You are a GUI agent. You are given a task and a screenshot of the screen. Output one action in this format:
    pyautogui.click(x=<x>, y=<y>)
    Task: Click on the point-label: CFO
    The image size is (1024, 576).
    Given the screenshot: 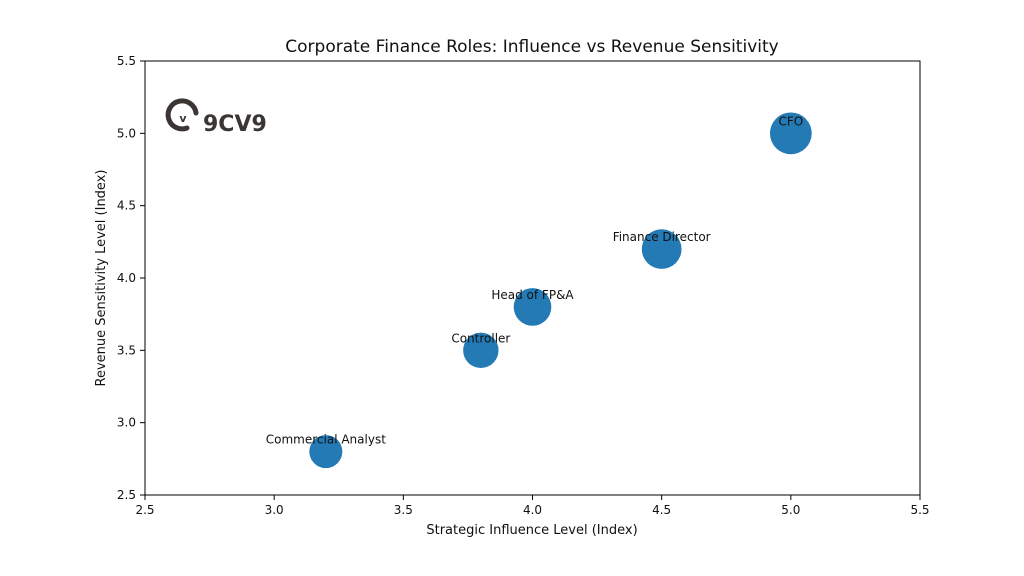 What is the action you would take?
    pyautogui.click(x=790, y=121)
    